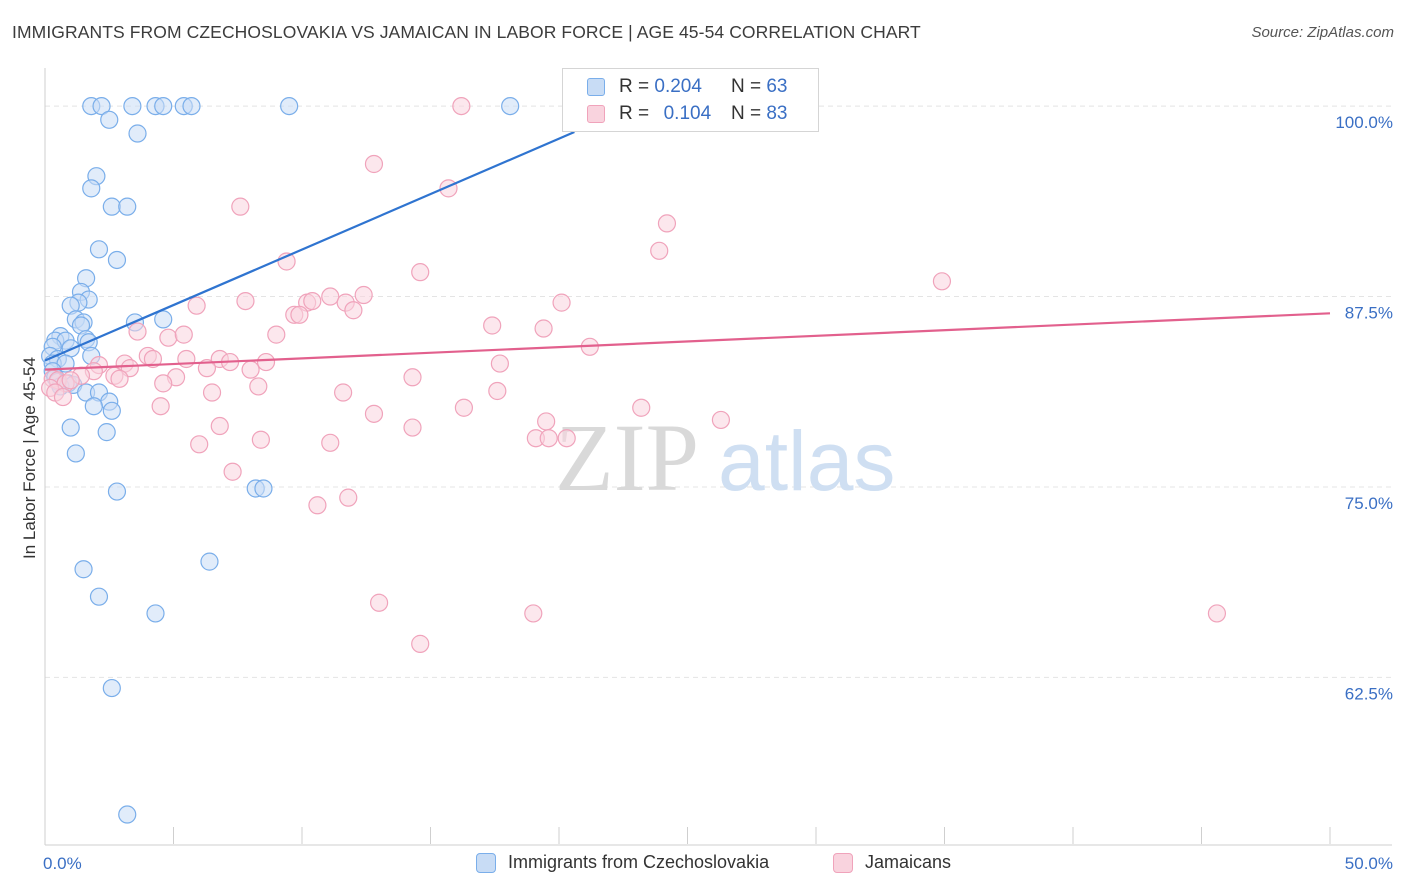  I want to click on legend-n-value: 63, so click(777, 86).